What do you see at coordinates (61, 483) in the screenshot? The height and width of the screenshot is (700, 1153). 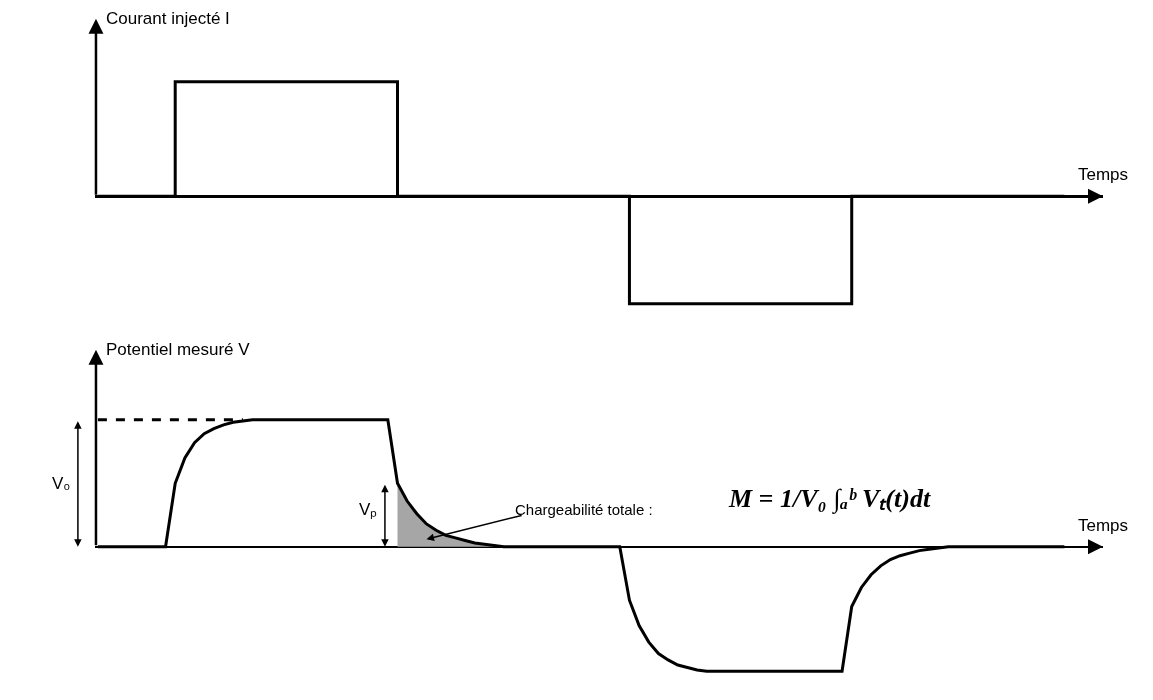 I see `text: V₀` at bounding box center [61, 483].